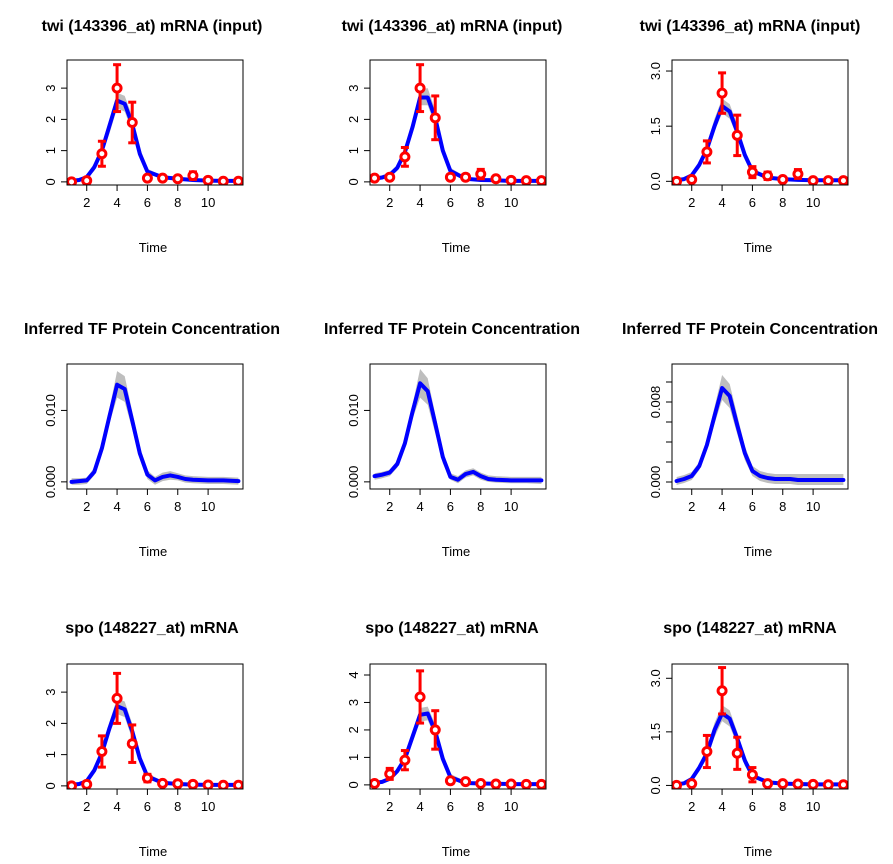  I want to click on panel-2-1-x-tick-label: 4, so click(116, 506).